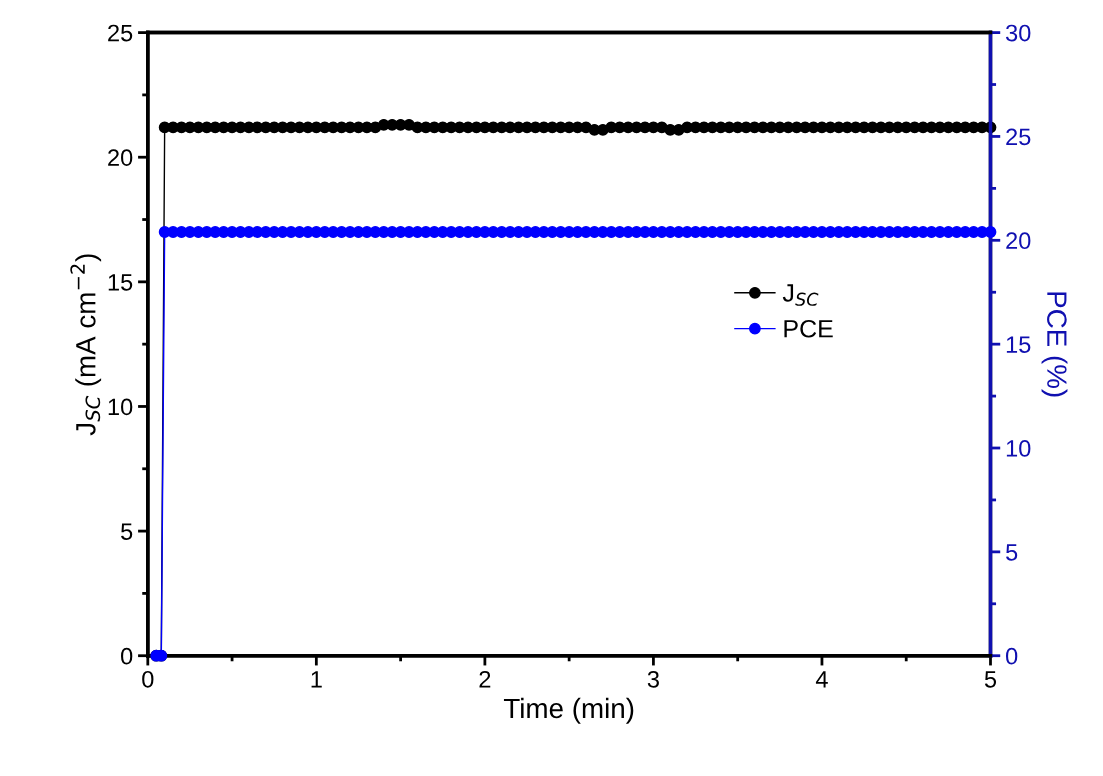 This screenshot has height=776, width=1103. What do you see at coordinates (120, 158) in the screenshot?
I see `y-tick-label: 20` at bounding box center [120, 158].